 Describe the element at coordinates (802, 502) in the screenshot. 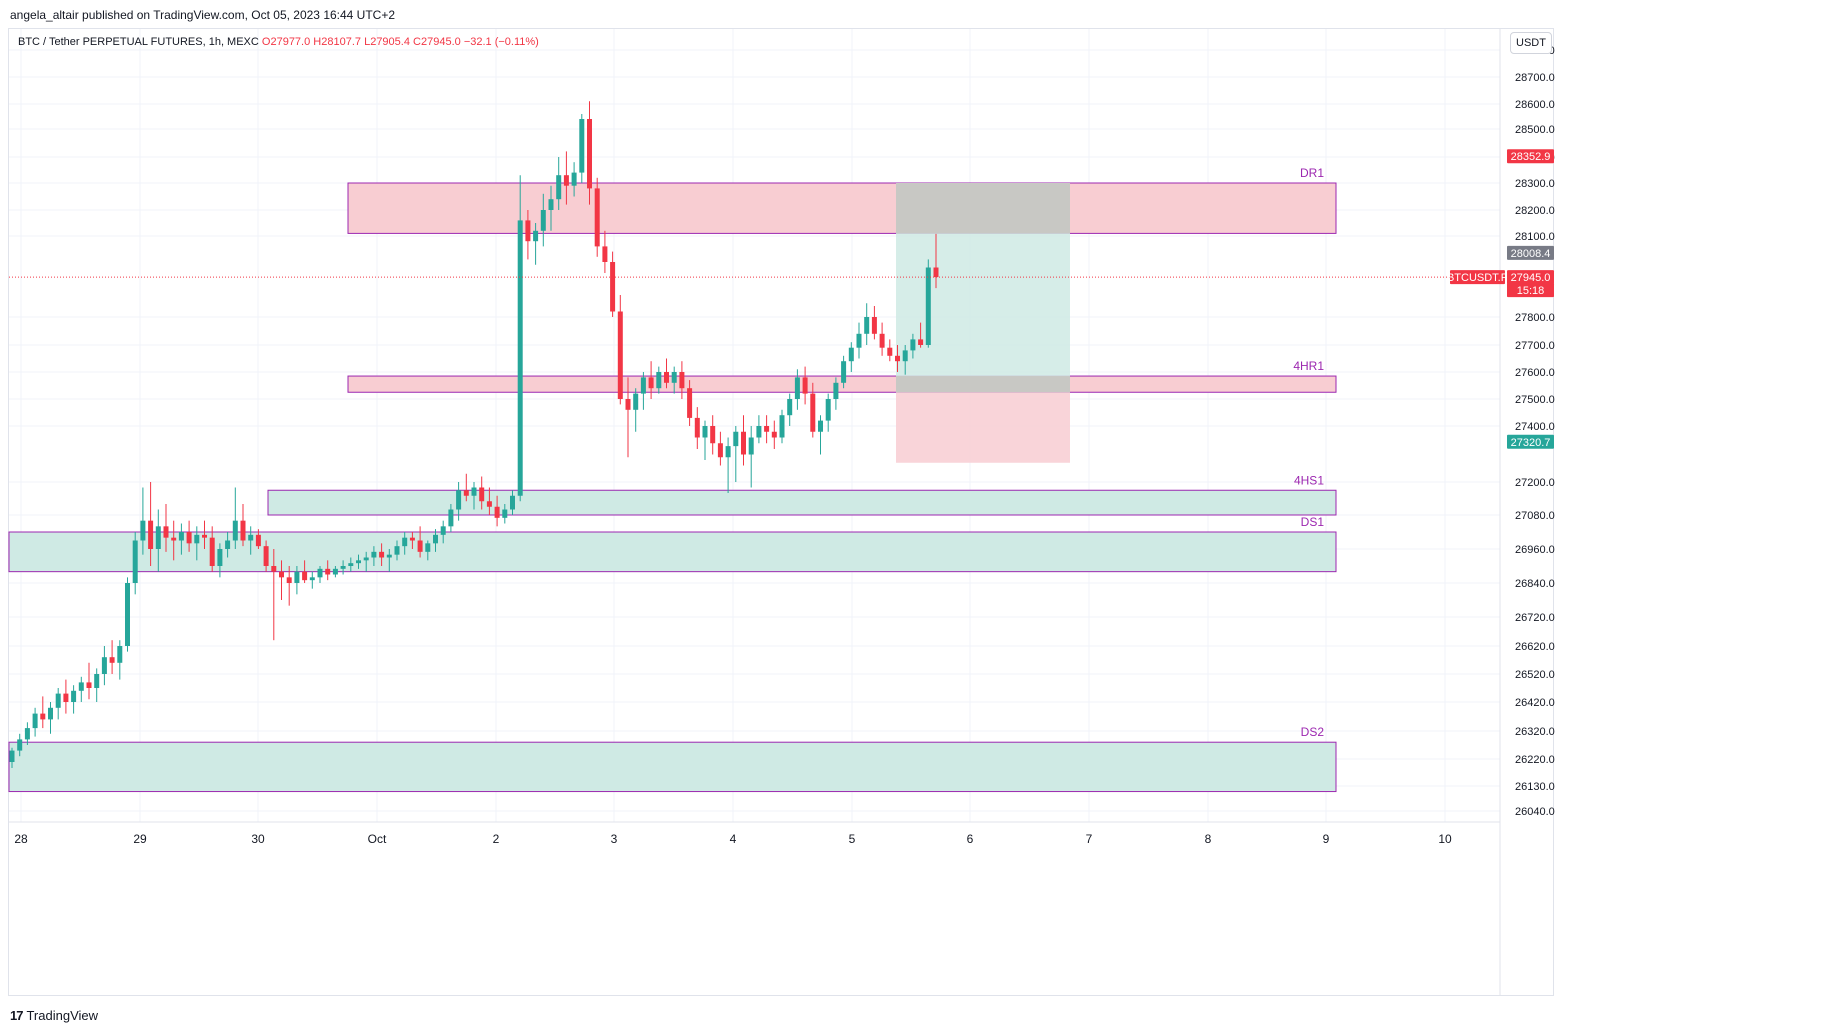

I see `zone-4hs1` at that location.